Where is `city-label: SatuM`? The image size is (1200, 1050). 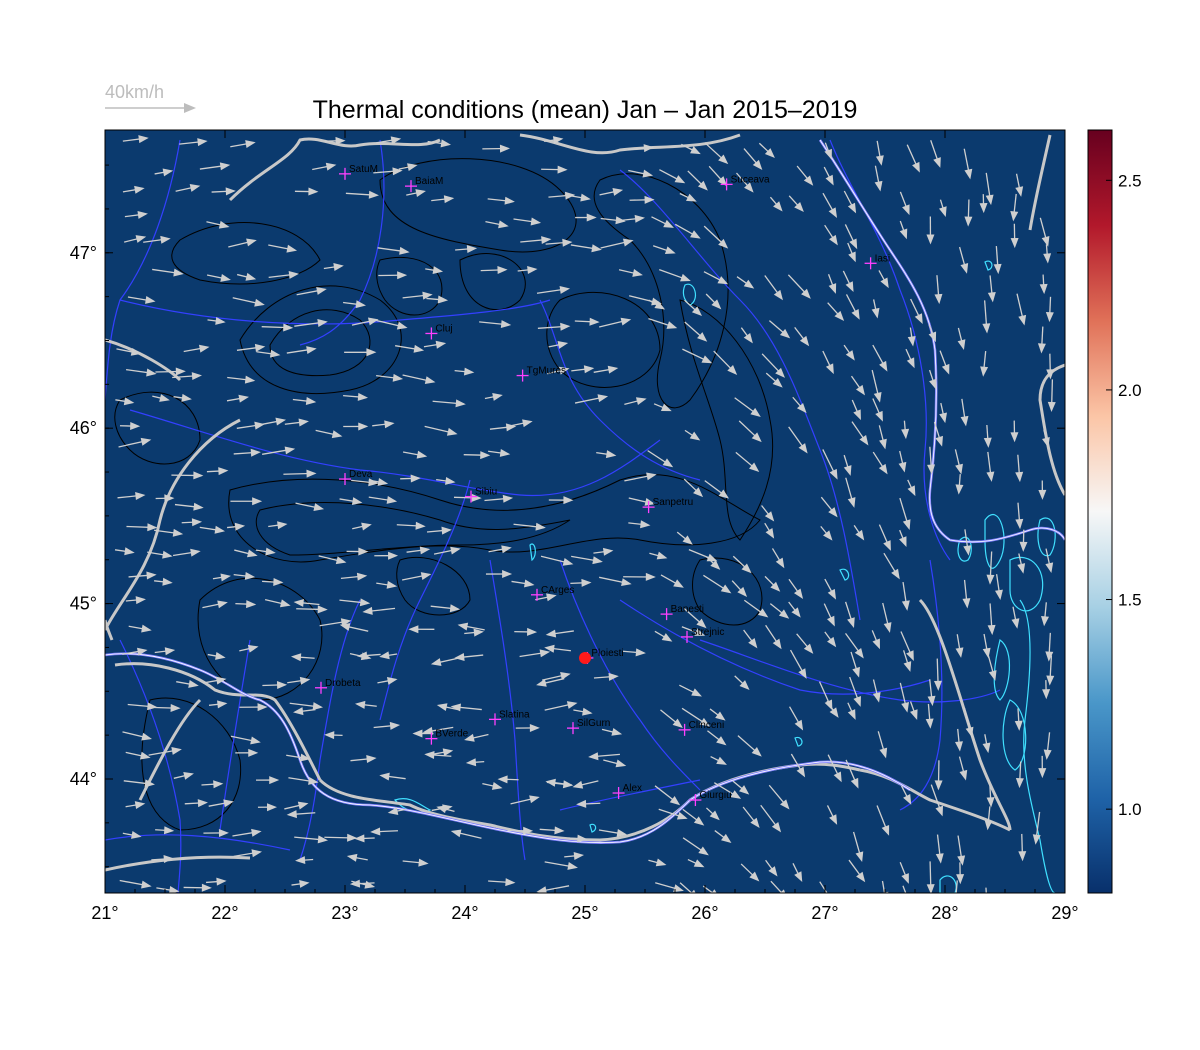 city-label: SatuM is located at coordinates (363, 169).